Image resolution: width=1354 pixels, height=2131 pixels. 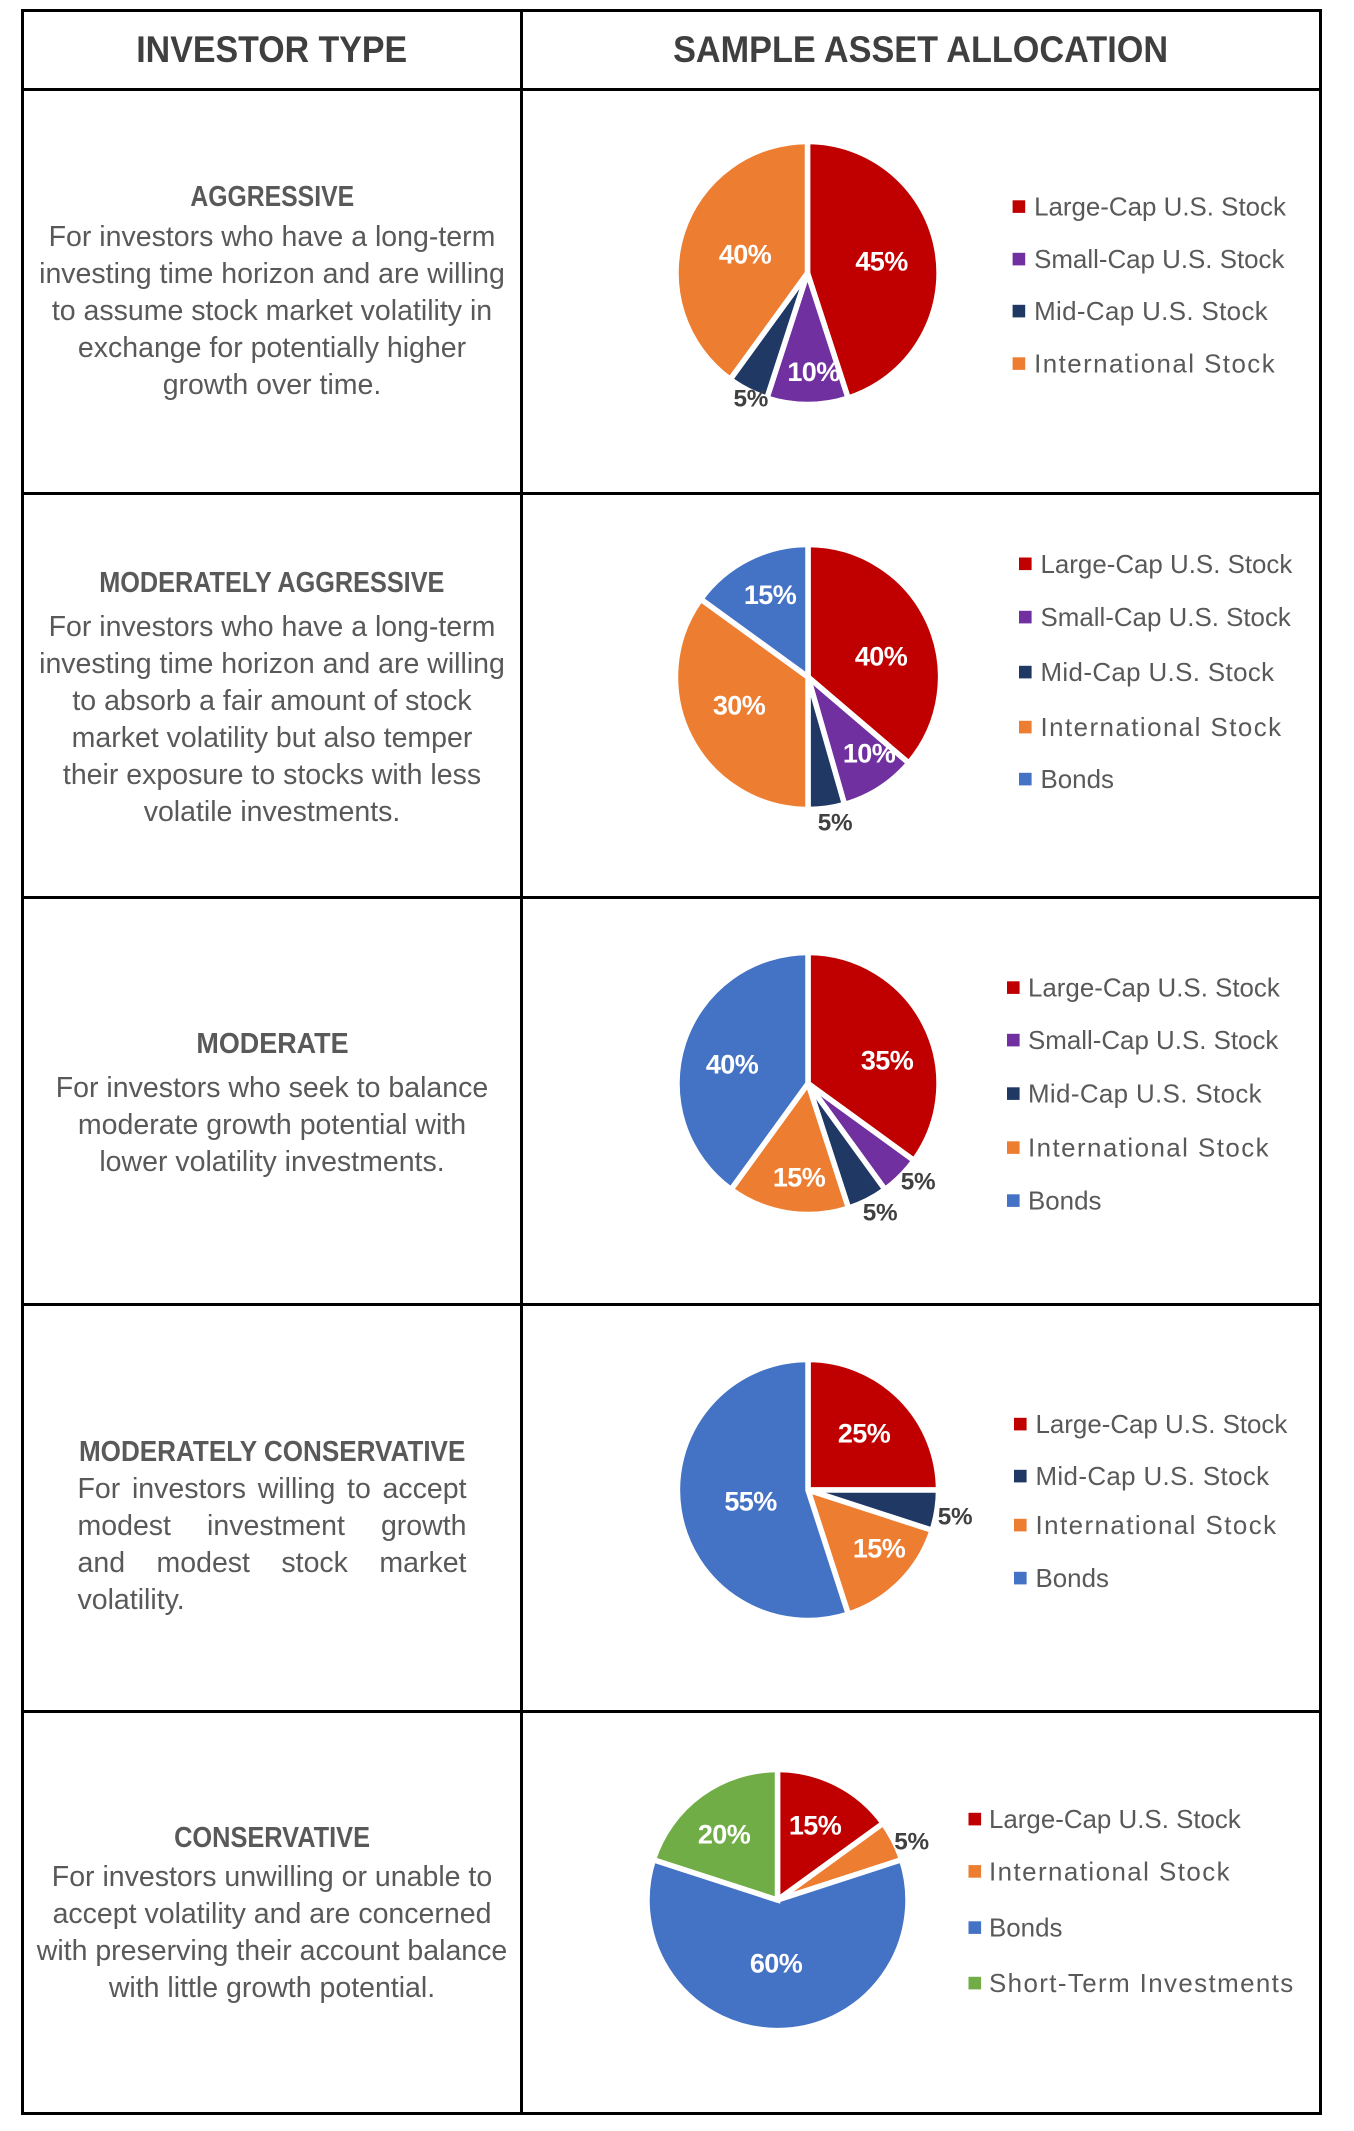 What do you see at coordinates (887, 1061) in the screenshot?
I see `svg-text: 35%` at bounding box center [887, 1061].